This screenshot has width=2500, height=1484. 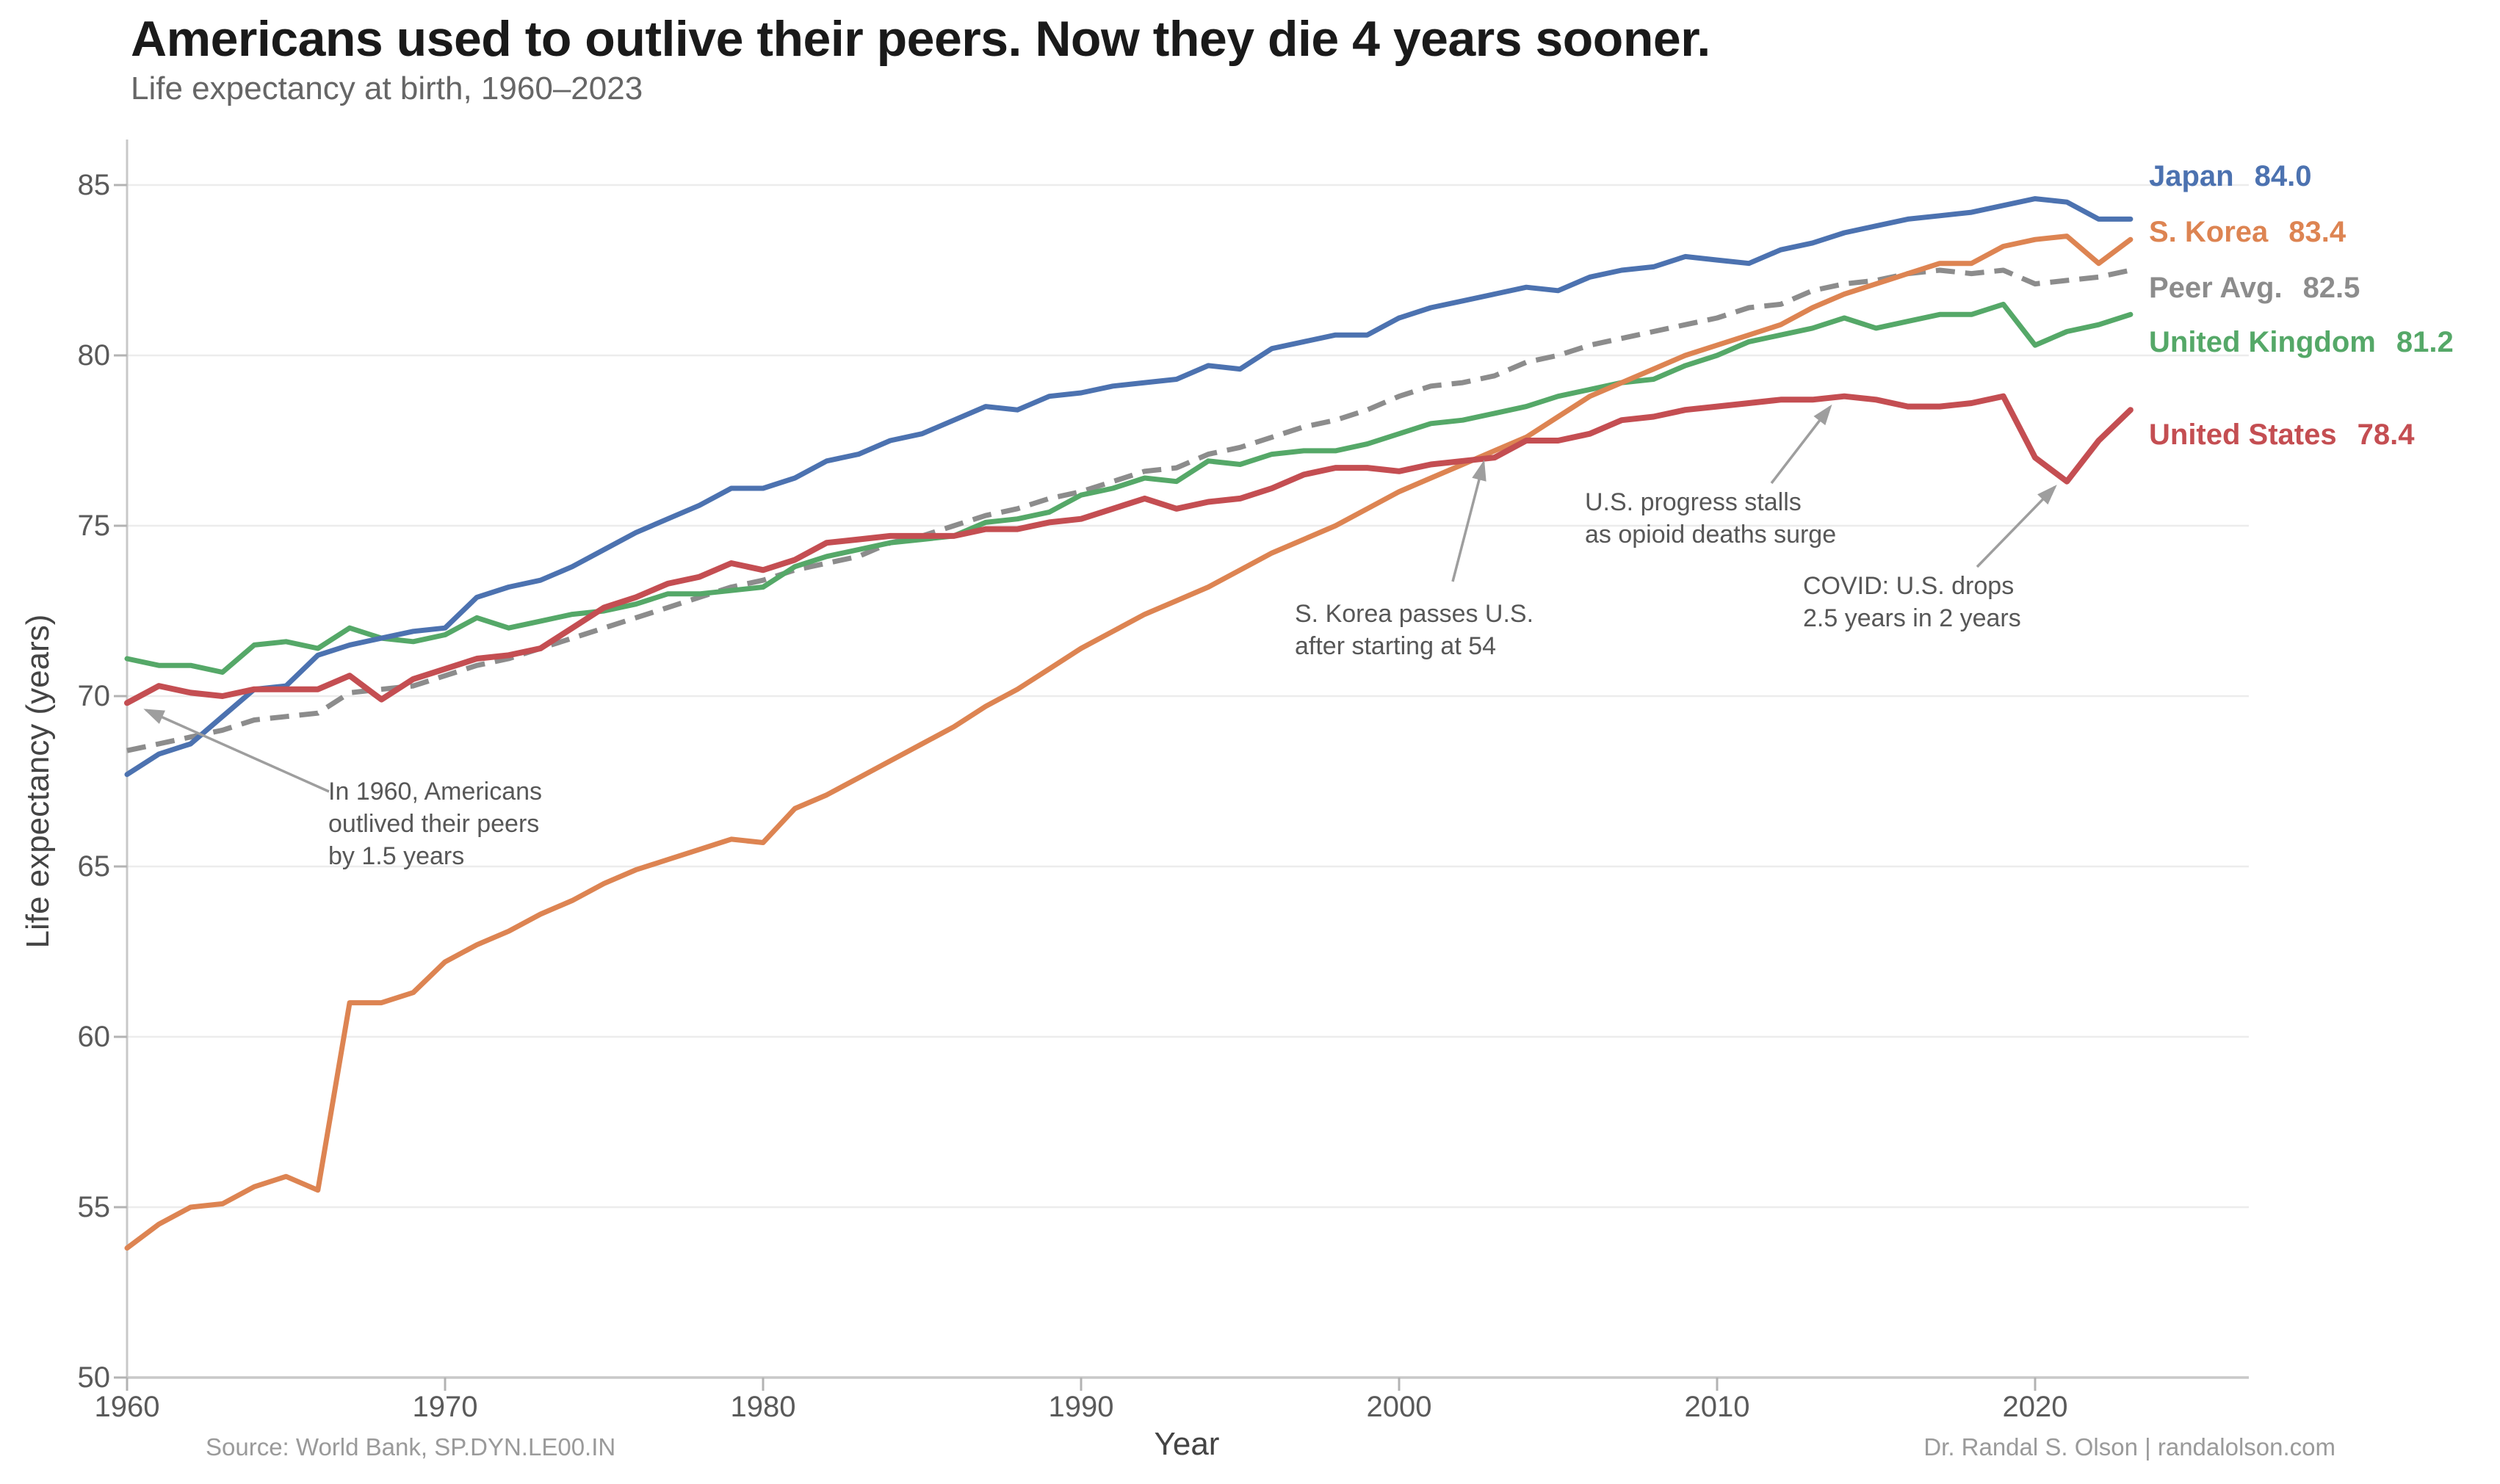 I want to click on legend-label-united-states: United States, so click(x=2243, y=435).